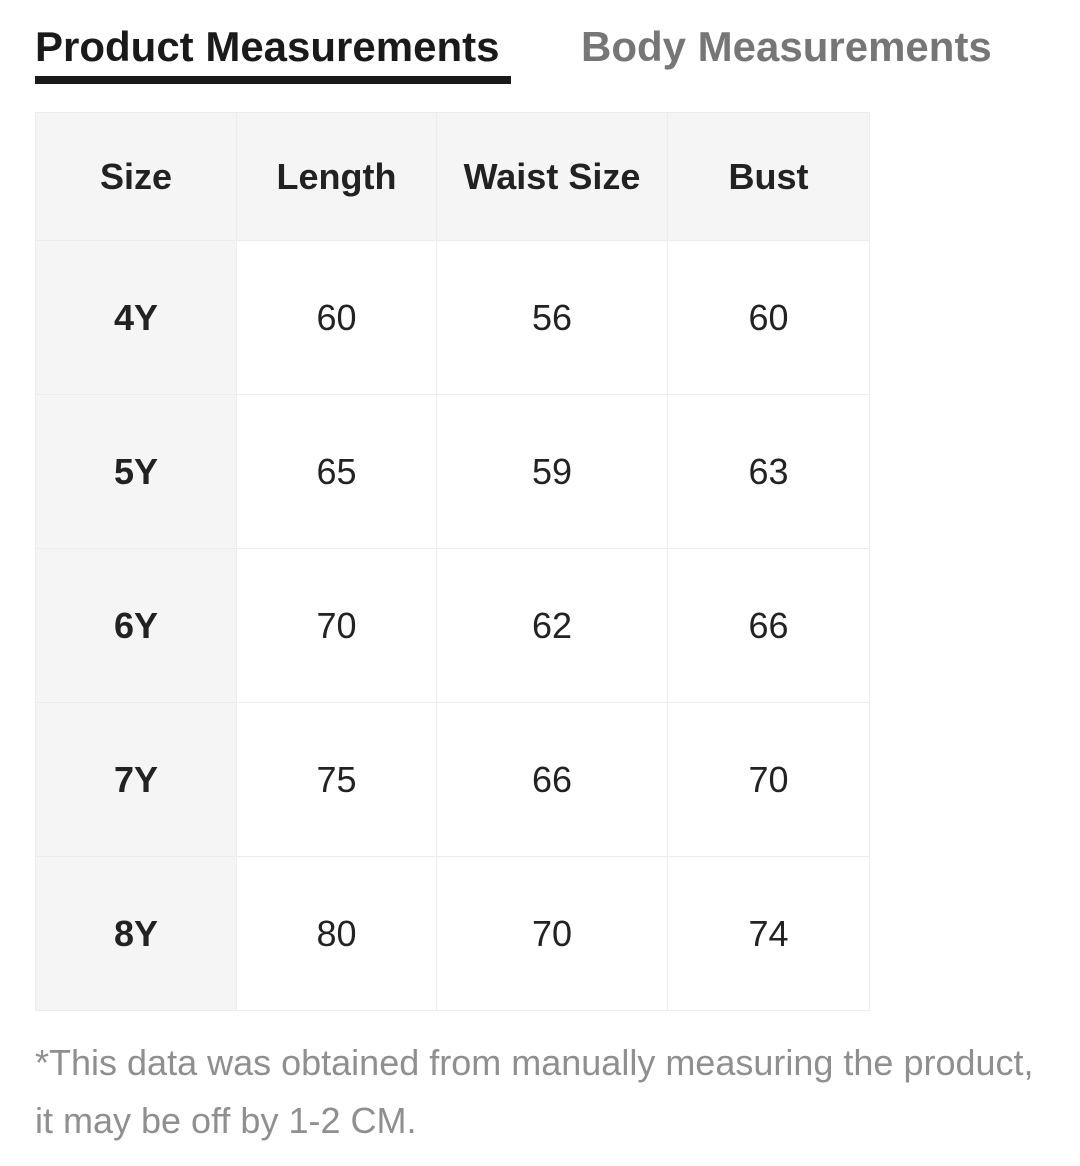 This screenshot has height=1166, width=1080. I want to click on bust-cell: 63, so click(768, 471).